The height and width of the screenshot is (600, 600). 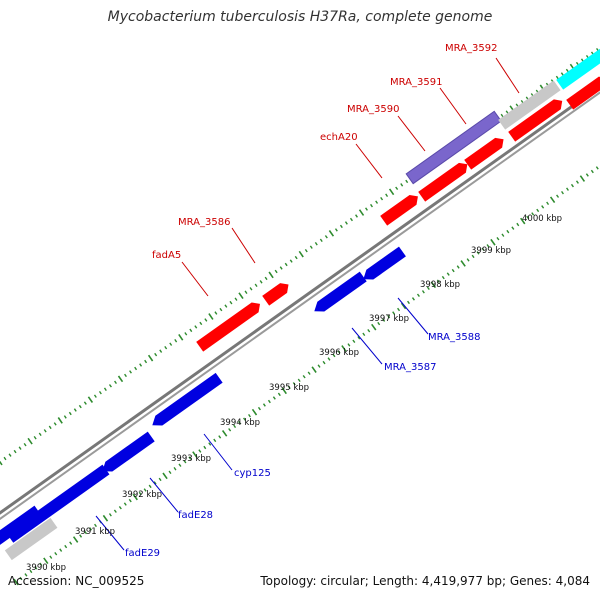 I want to click on gene-cyan-body, so click(x=578, y=67).